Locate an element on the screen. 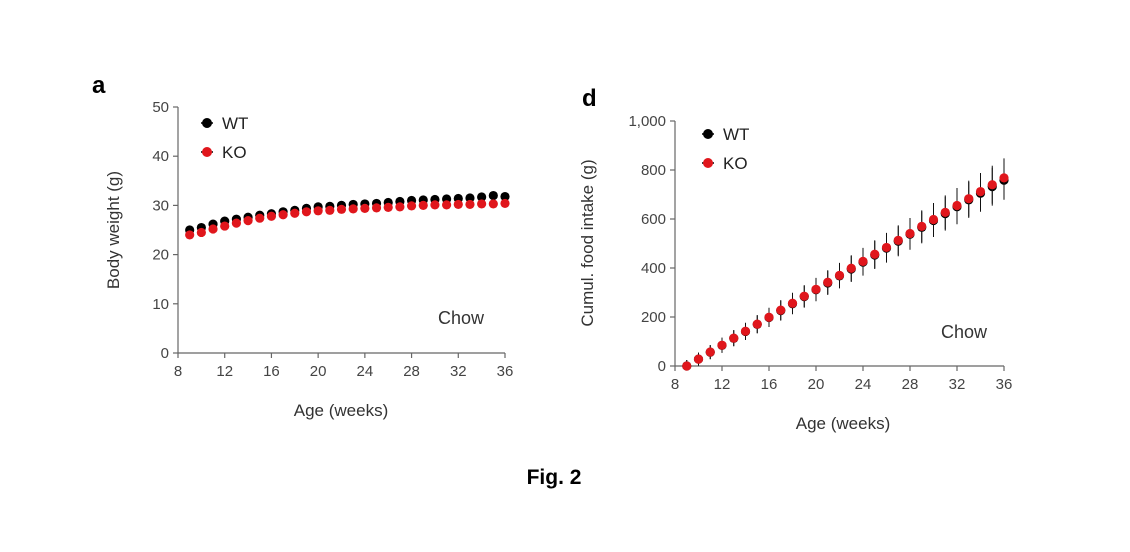  y-tick-label: 600 is located at coordinates (653, 219).